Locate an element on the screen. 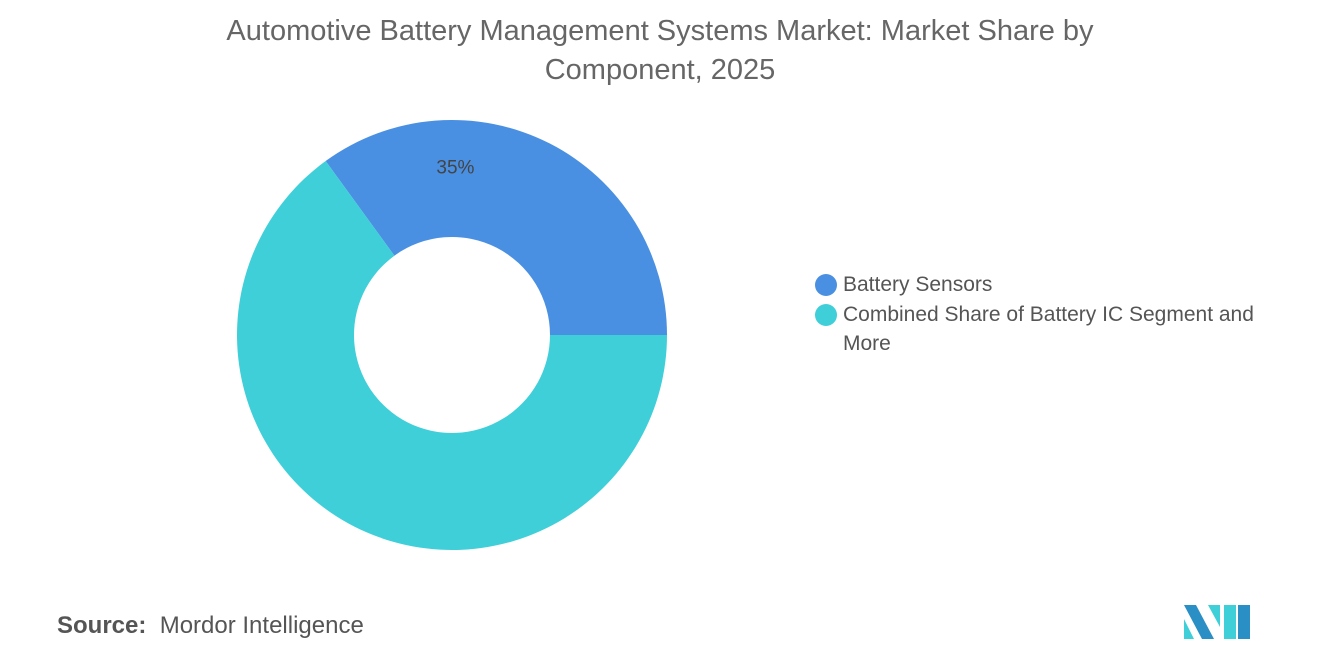 This screenshot has width=1320, height=665. source-note: Source: Mordor Intelligence is located at coordinates (210, 626).